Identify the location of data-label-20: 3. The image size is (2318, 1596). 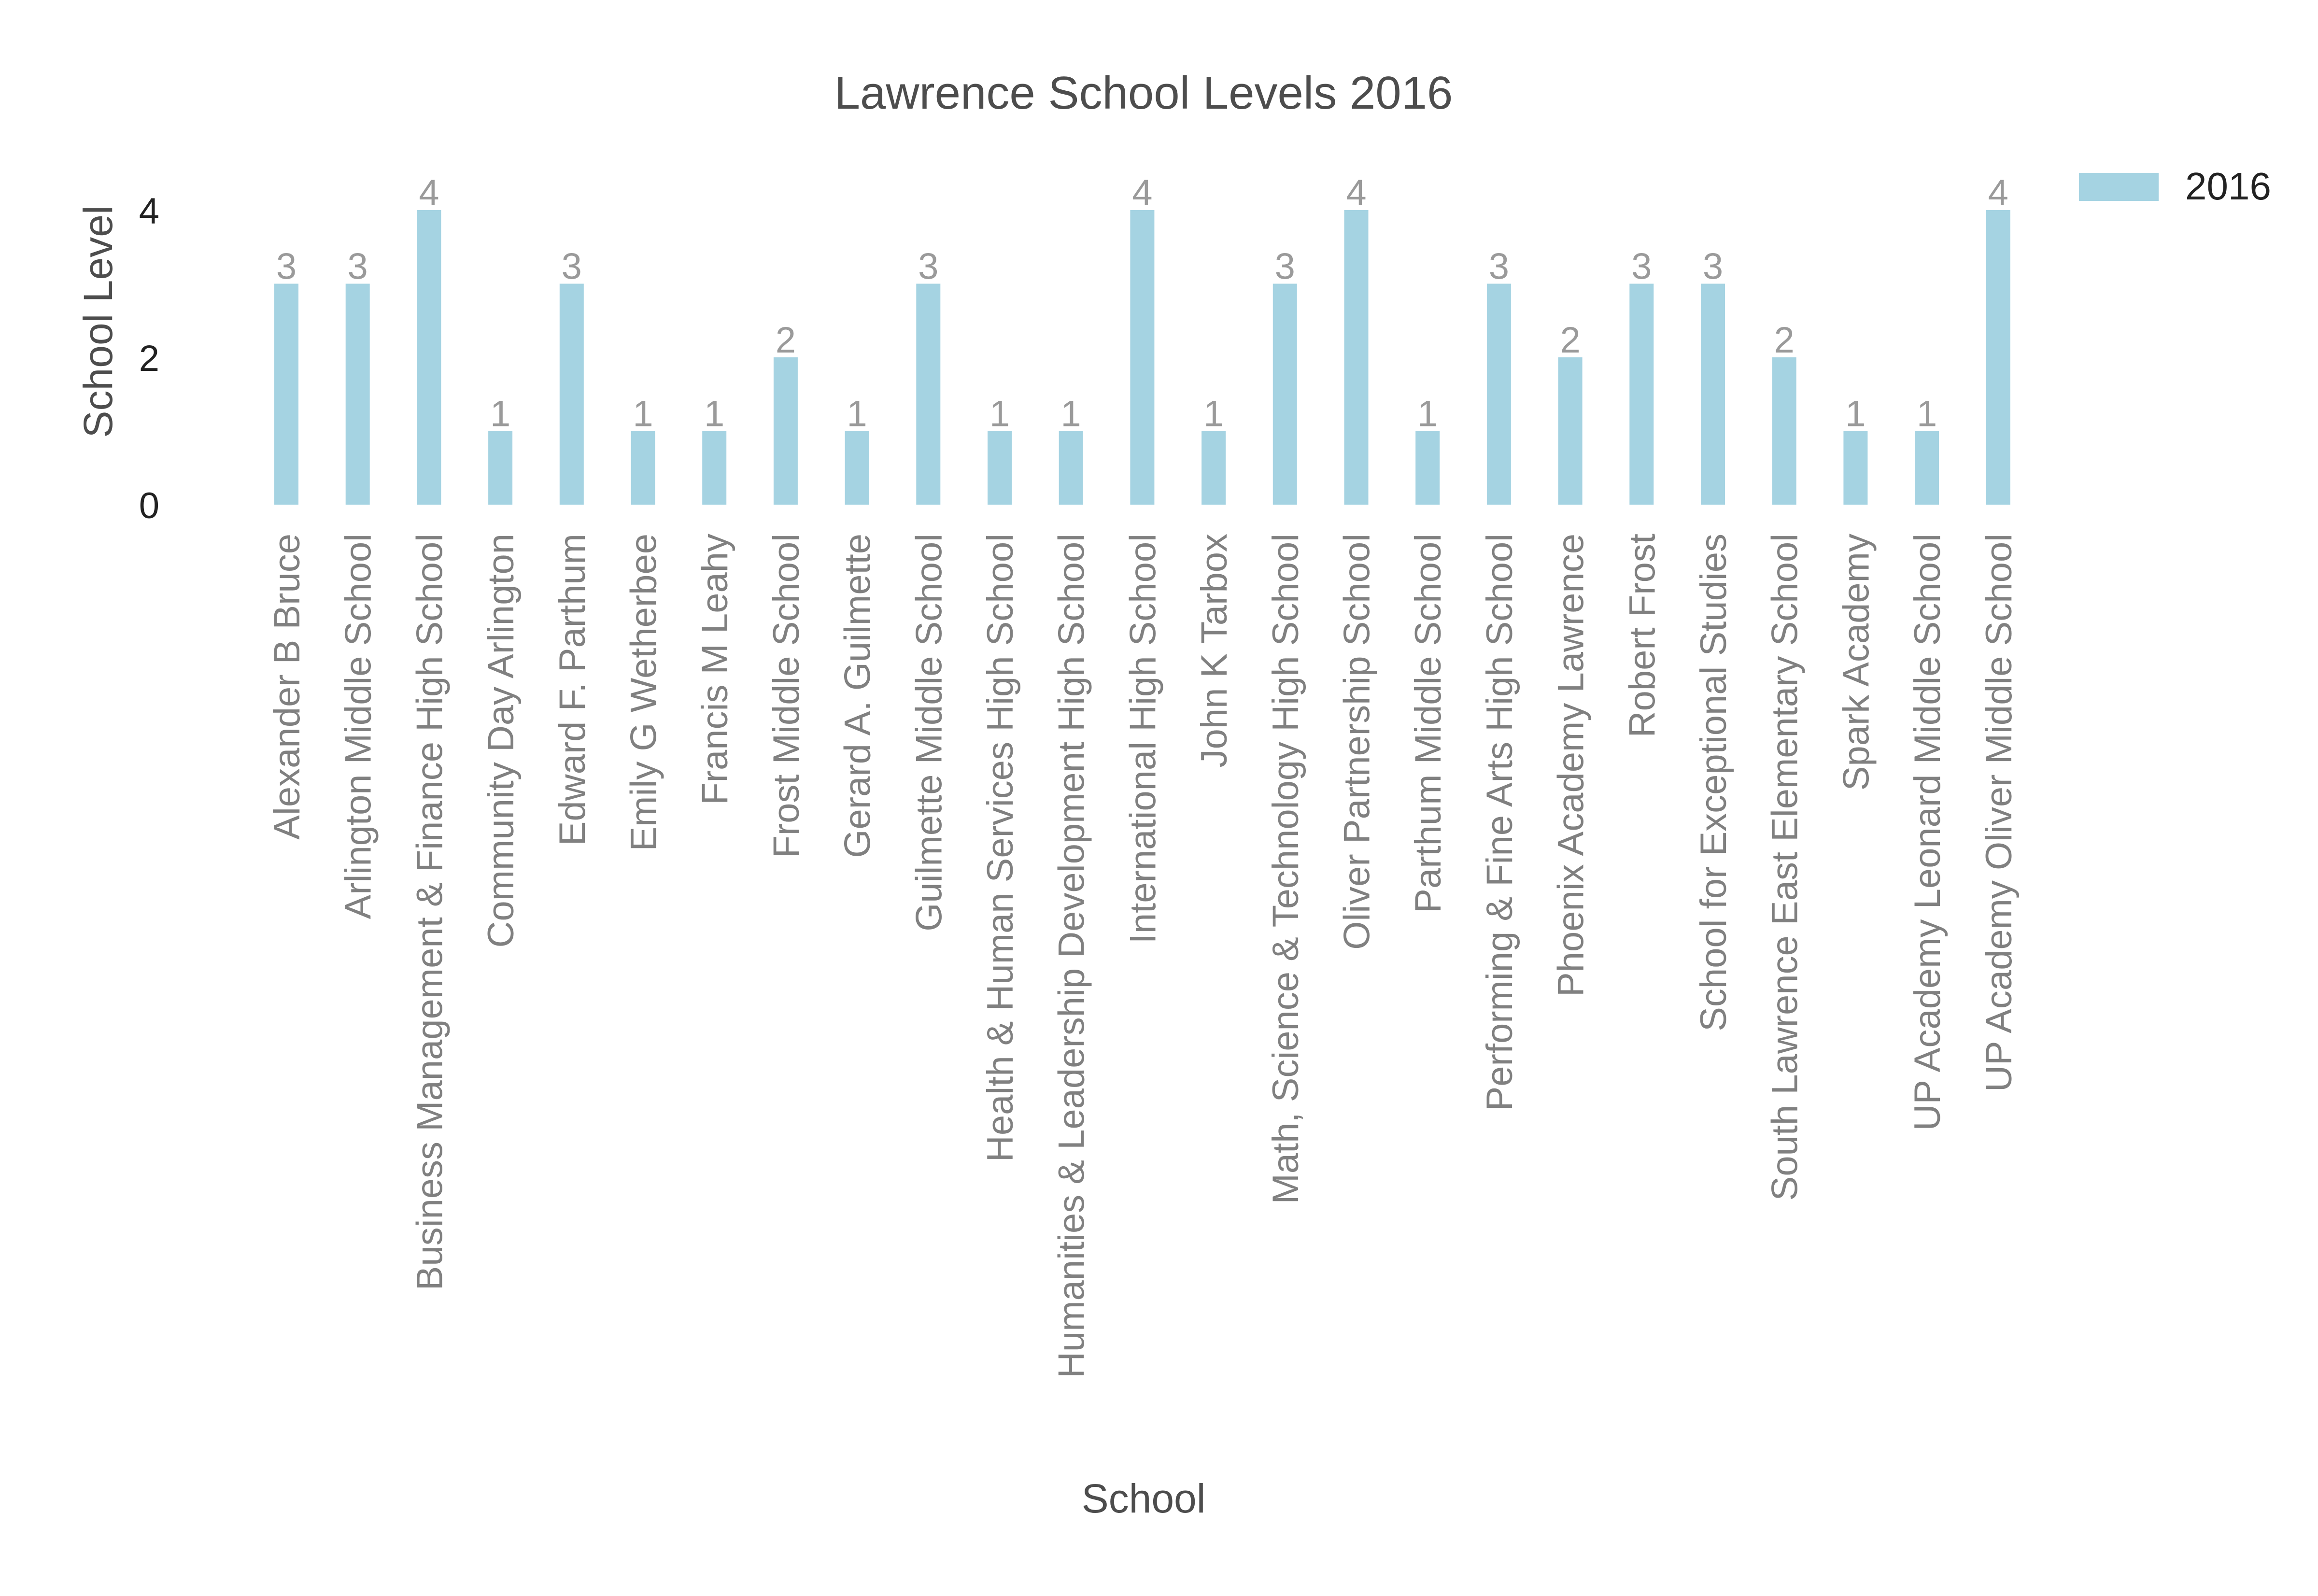
(1641, 266).